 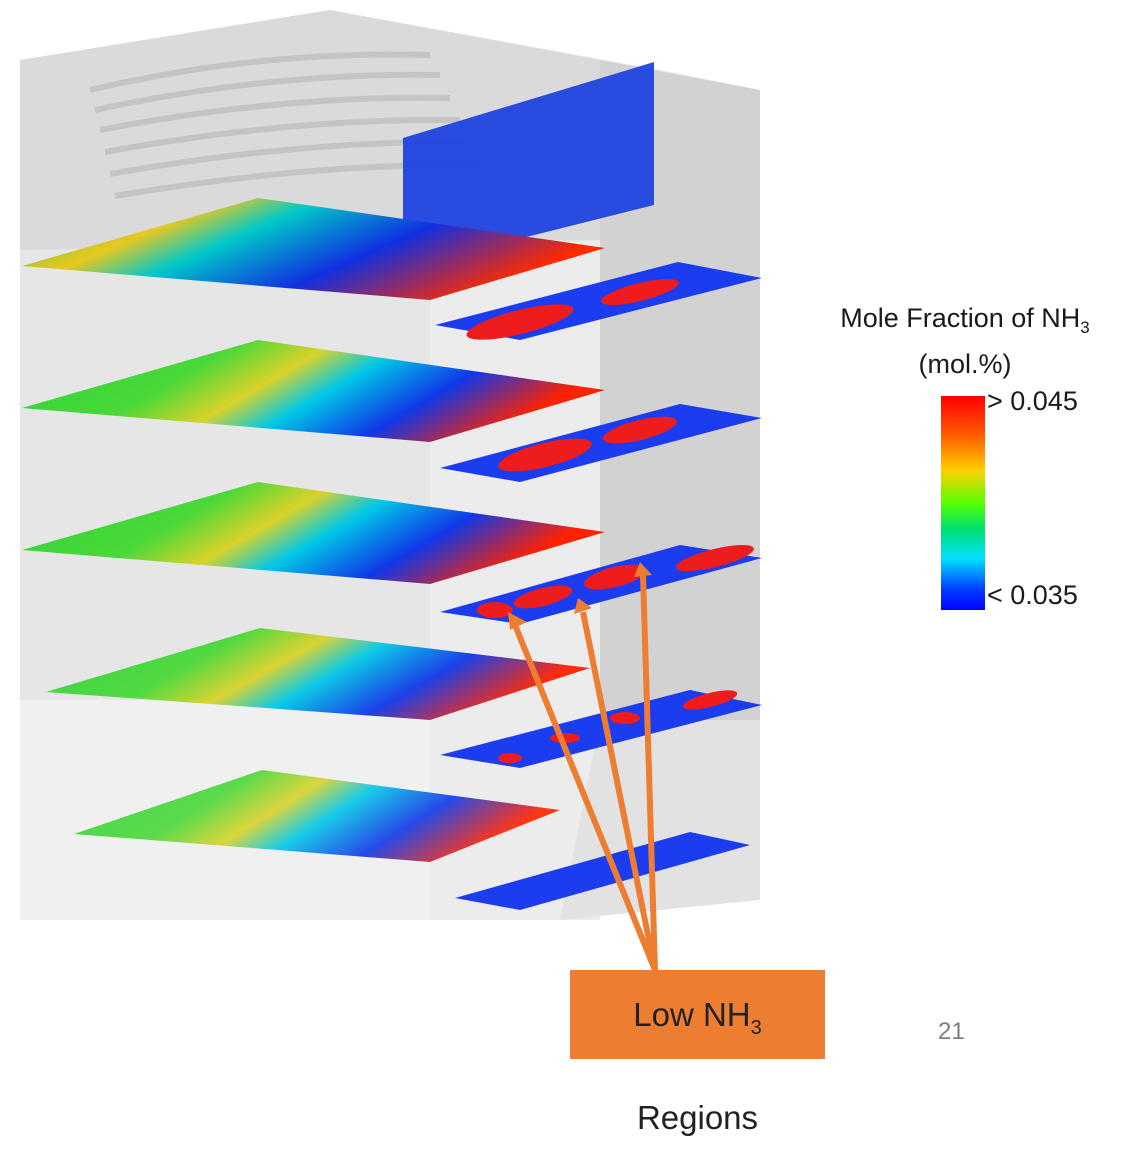 I want to click on legend-unit: (mol.%), so click(x=965, y=364).